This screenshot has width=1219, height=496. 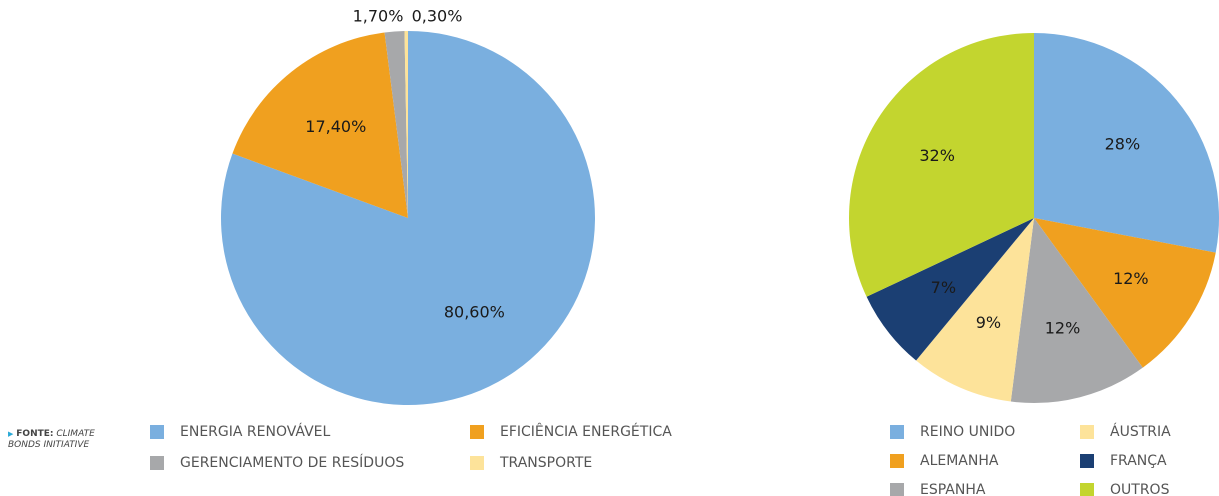 I want to click on data-label: 28%, so click(x=1123, y=143).